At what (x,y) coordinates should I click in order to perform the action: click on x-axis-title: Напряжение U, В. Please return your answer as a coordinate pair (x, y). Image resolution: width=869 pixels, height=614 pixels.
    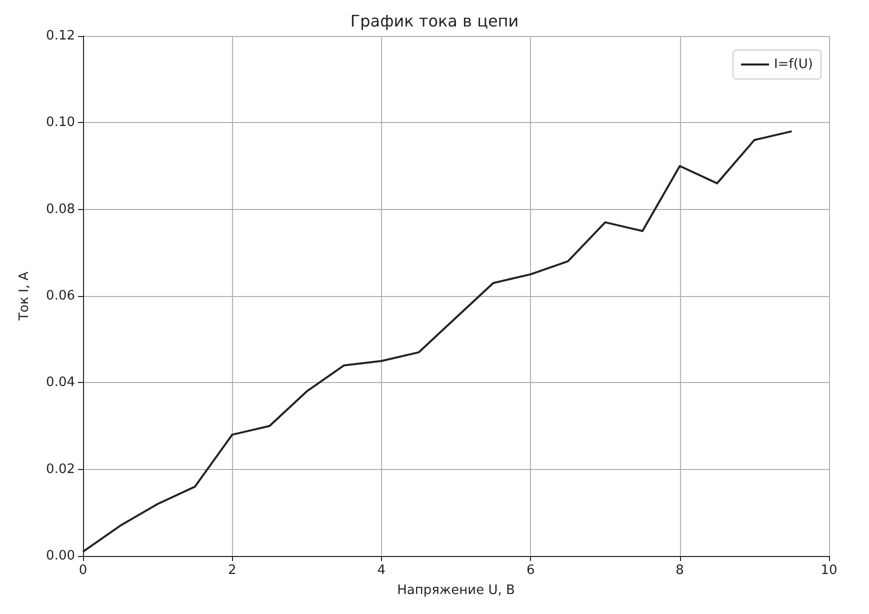
    Looking at the image, I should click on (456, 590).